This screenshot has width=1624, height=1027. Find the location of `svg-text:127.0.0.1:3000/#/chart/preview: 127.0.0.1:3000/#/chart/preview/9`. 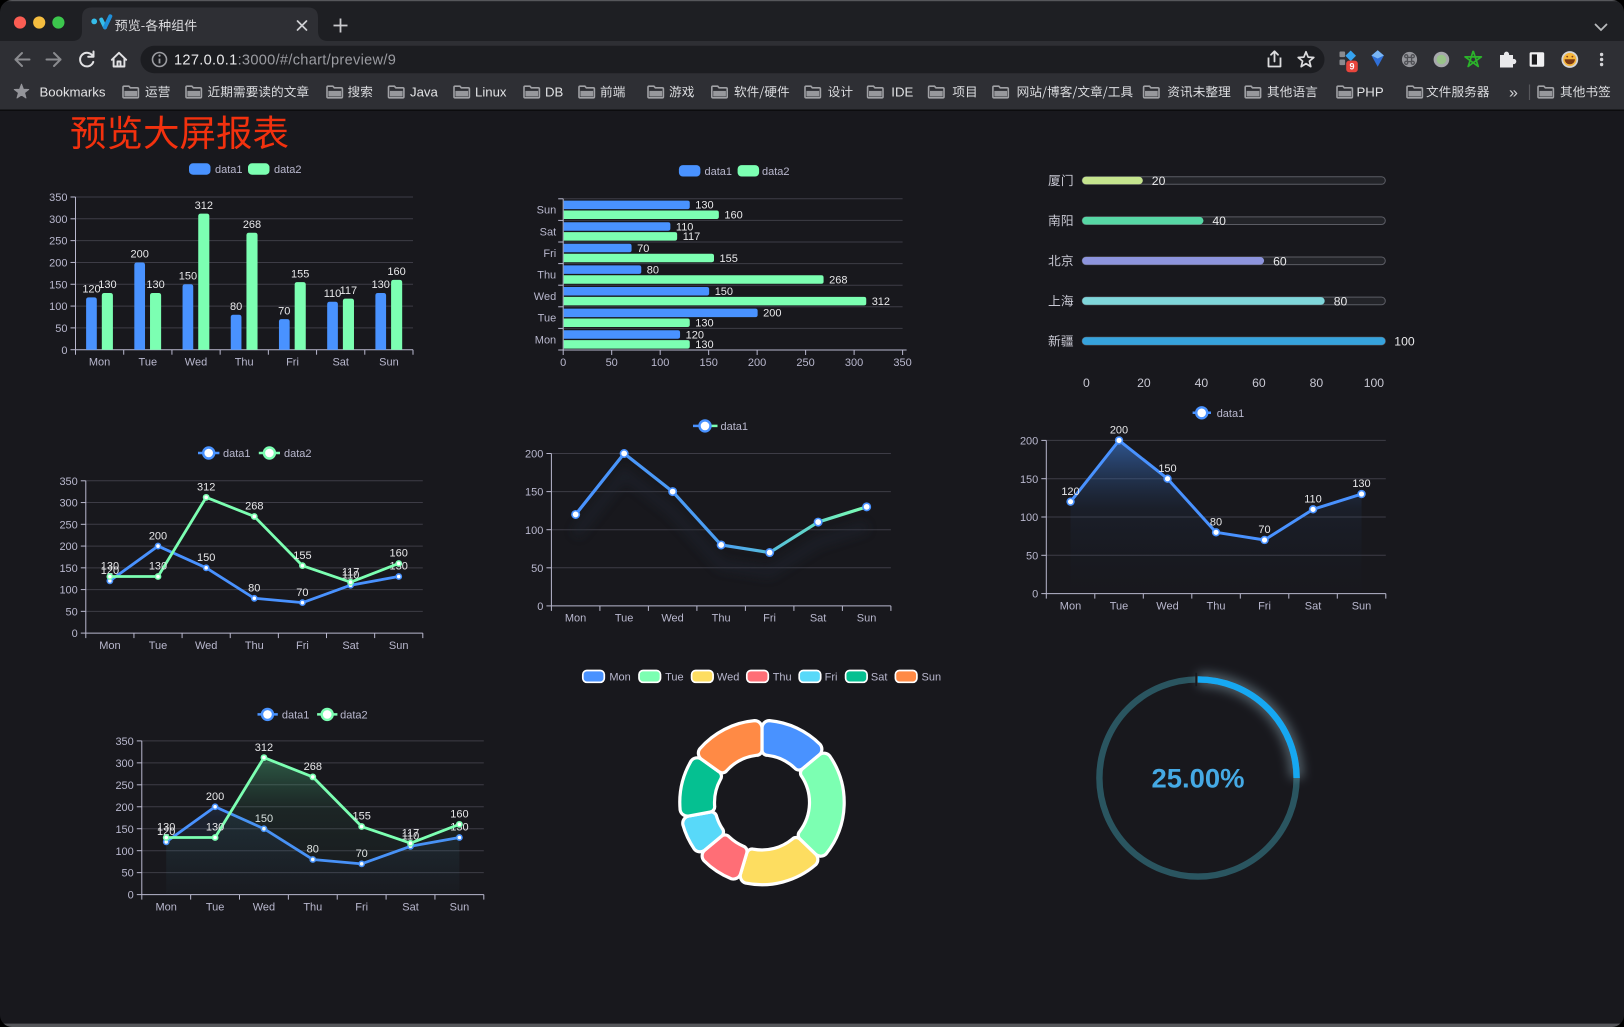

svg-text:127.0.0.1:3000/#/chart/preview: 127.0.0.1:3000/#/chart/preview/9 is located at coordinates (285, 60).